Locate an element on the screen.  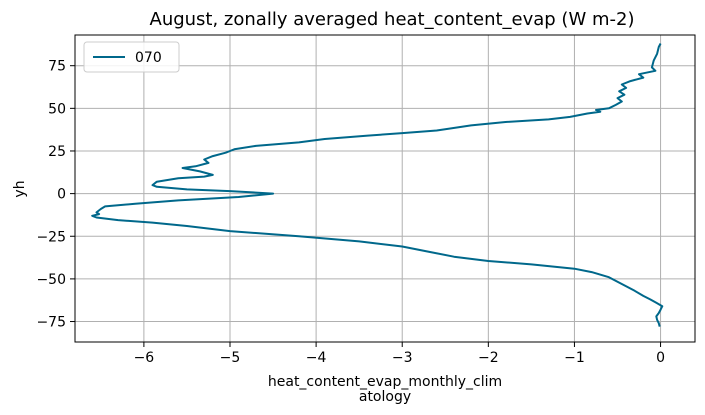
x-tick-label: −6 is located at coordinates (144, 358).